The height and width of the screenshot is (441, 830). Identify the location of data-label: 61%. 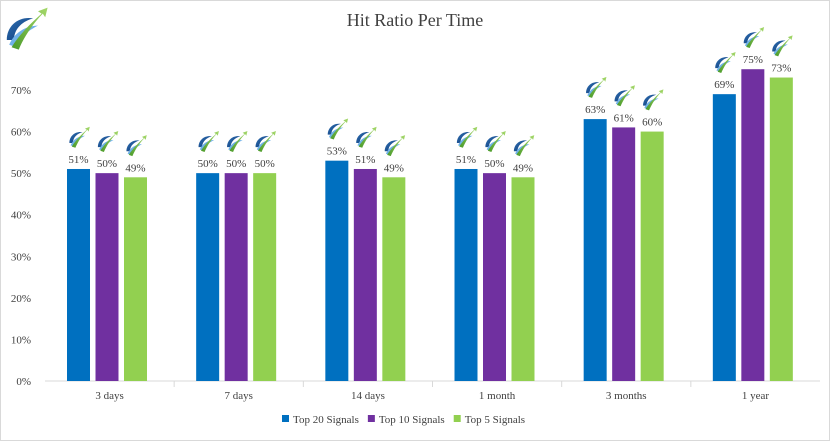
(624, 118).